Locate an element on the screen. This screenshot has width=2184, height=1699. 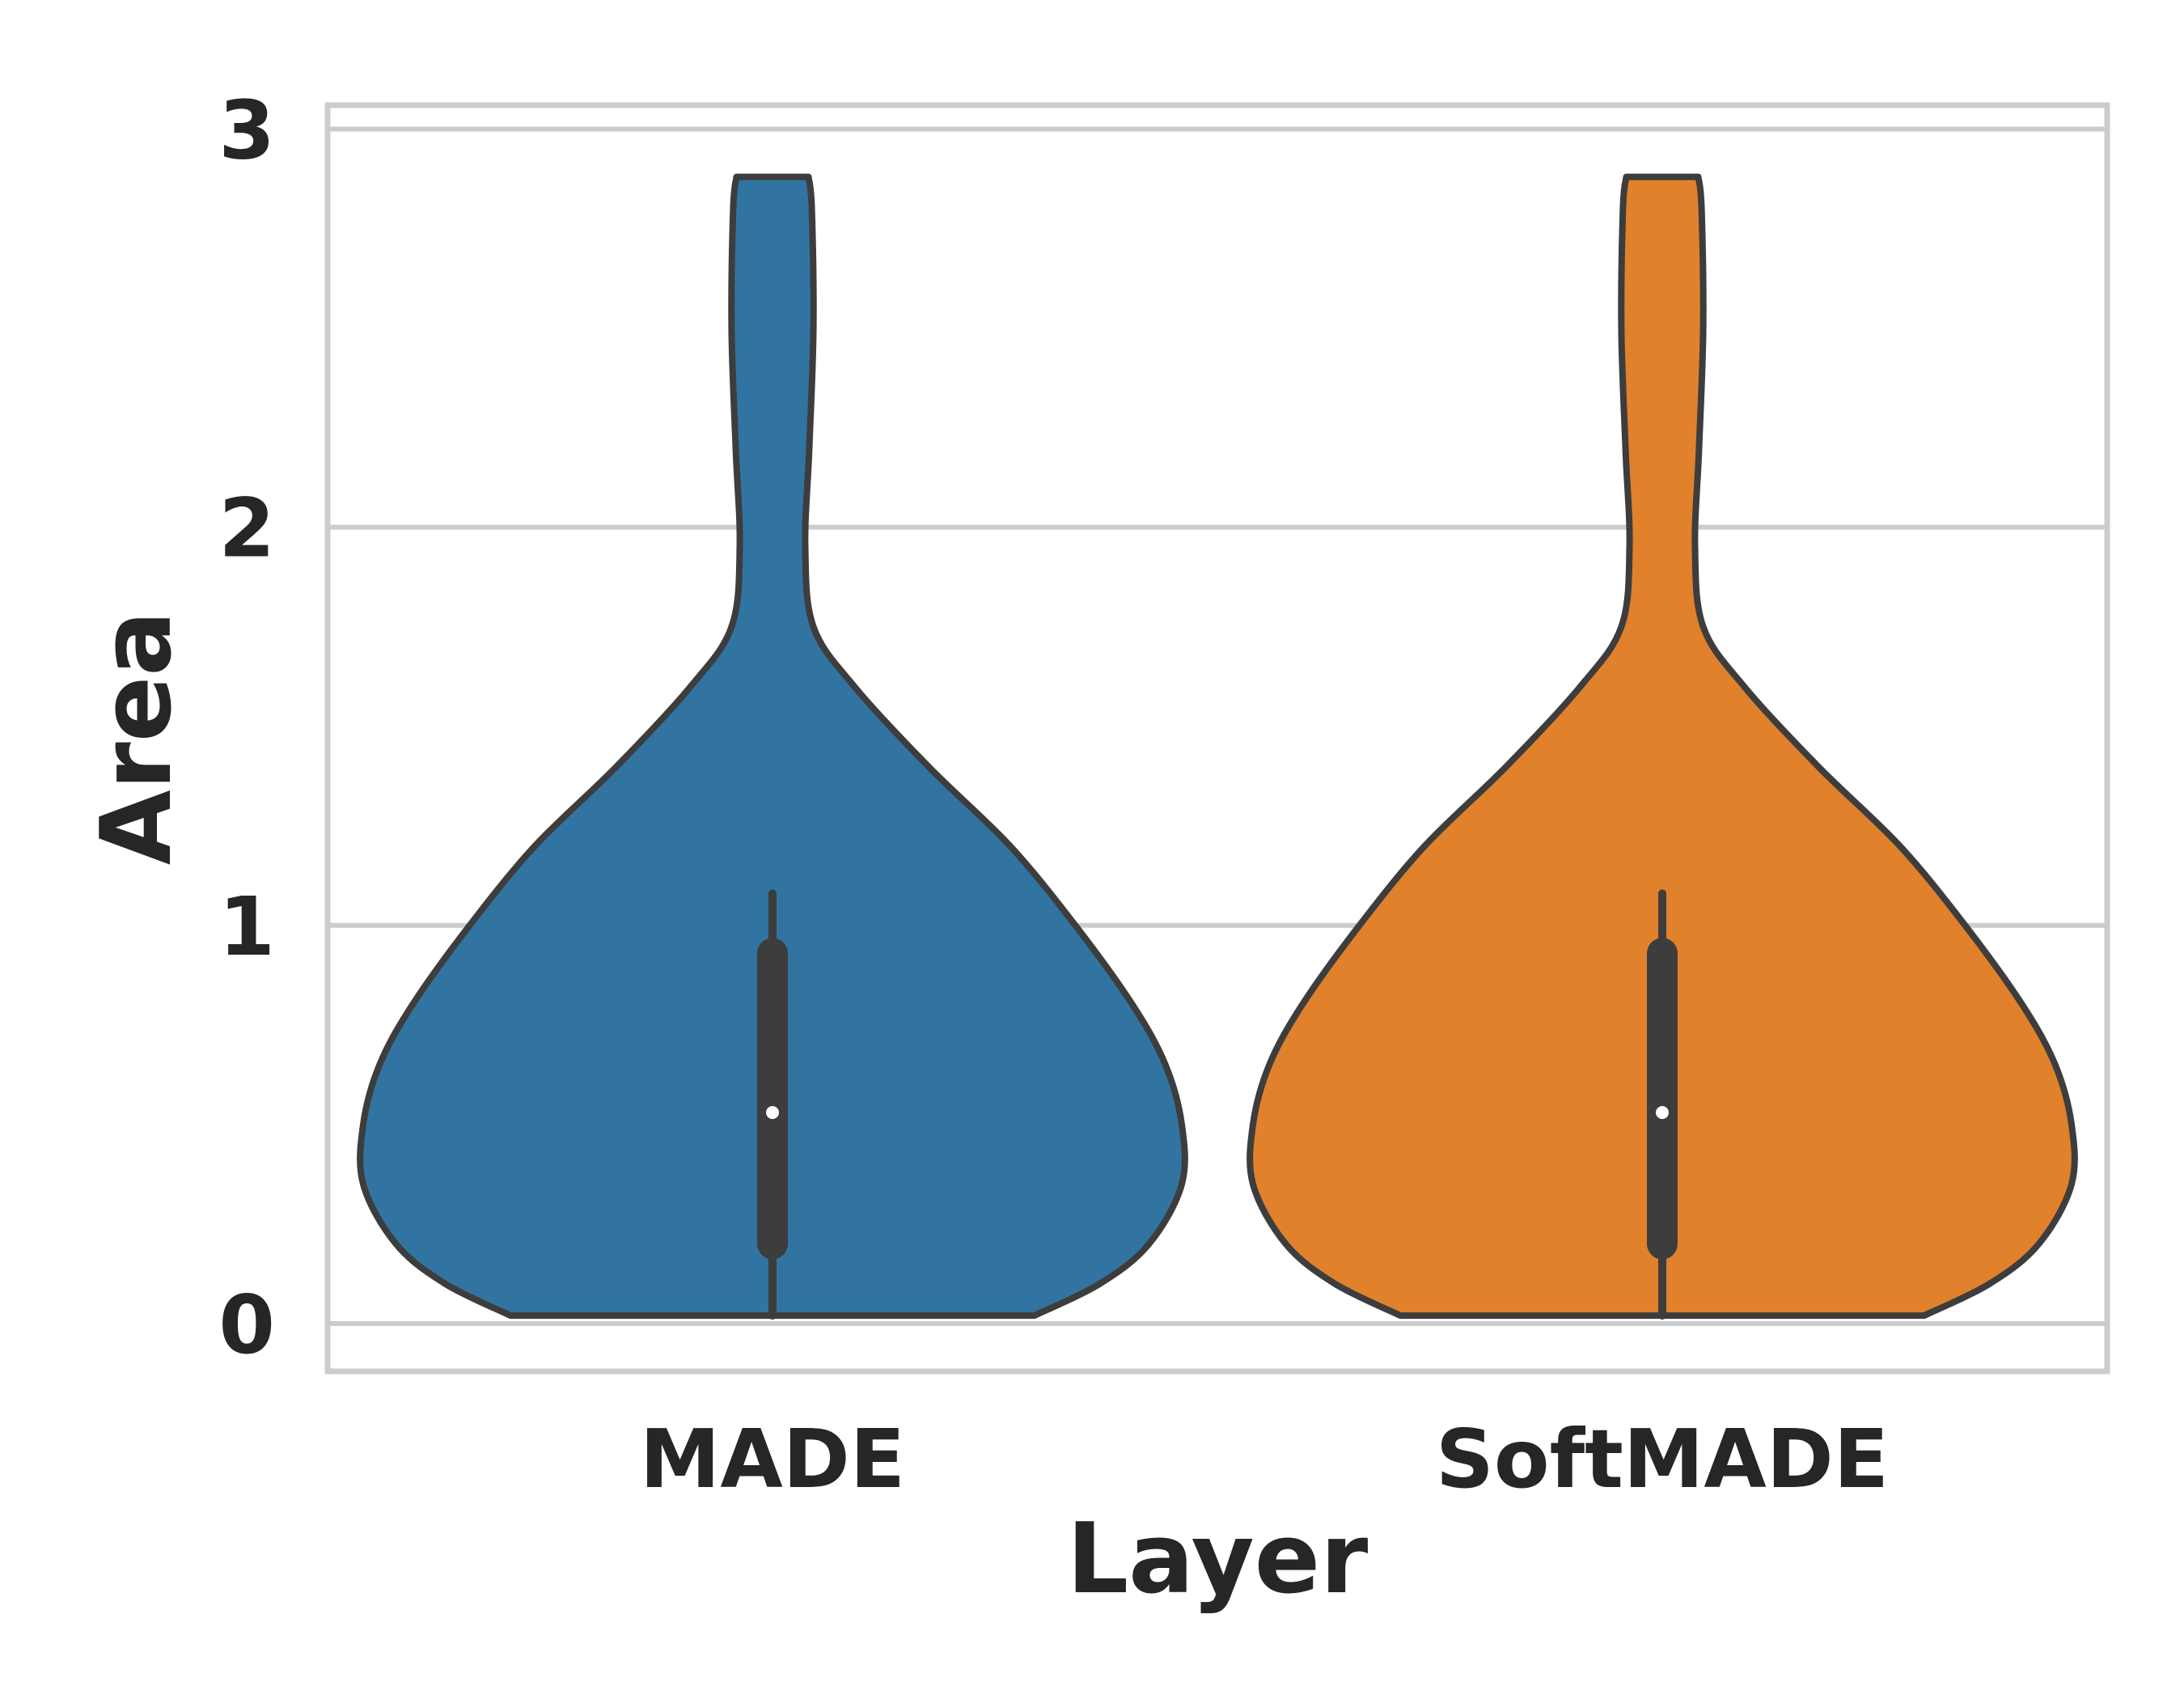
x-tick-labels: MADE SoftMADE is located at coordinates (1264, 1459).